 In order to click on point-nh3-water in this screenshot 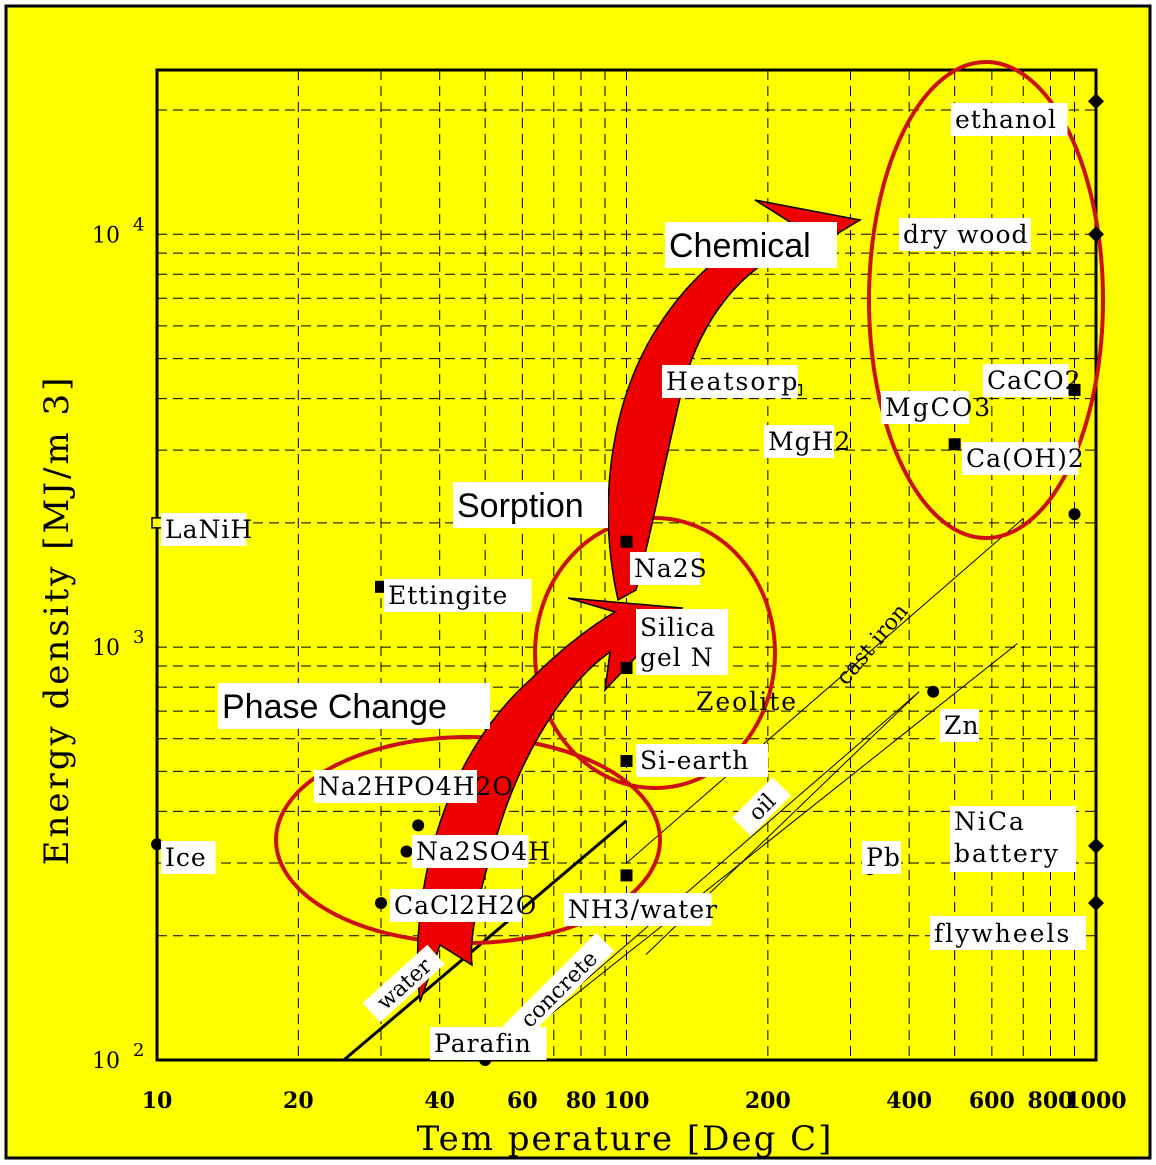, I will do `click(626, 875)`.